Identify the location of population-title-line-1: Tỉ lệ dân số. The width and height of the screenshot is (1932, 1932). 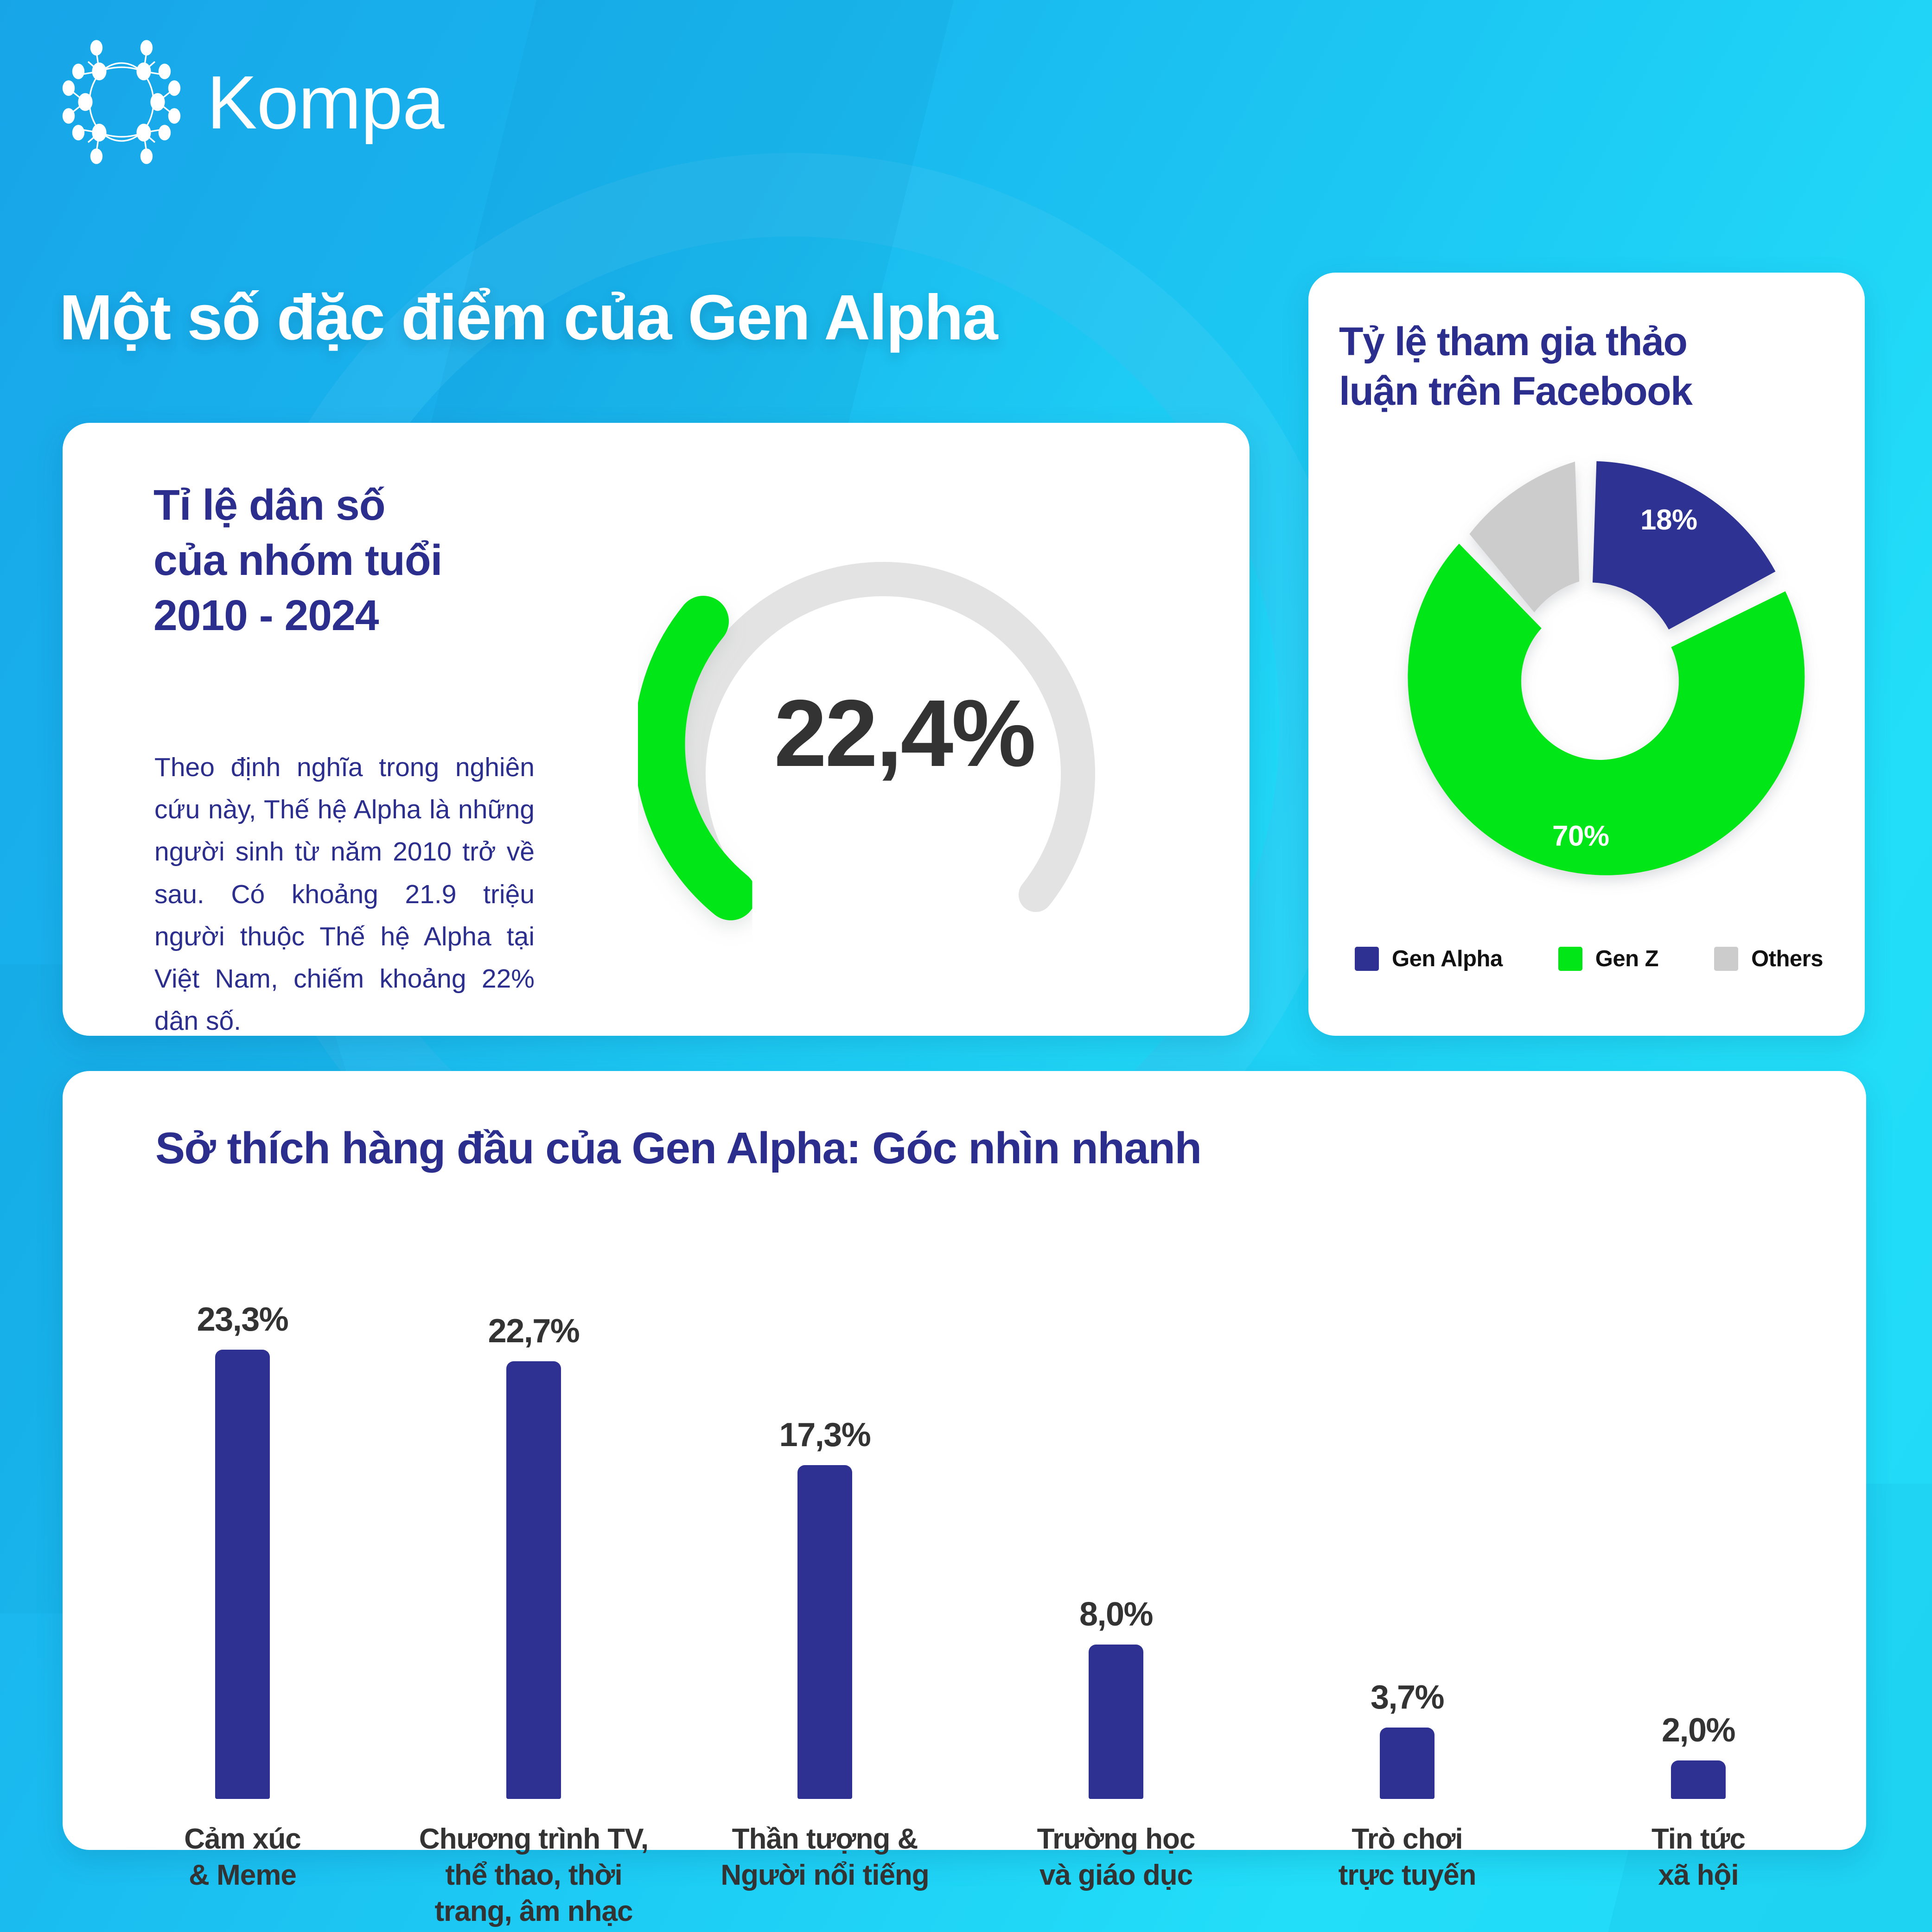
(269, 505).